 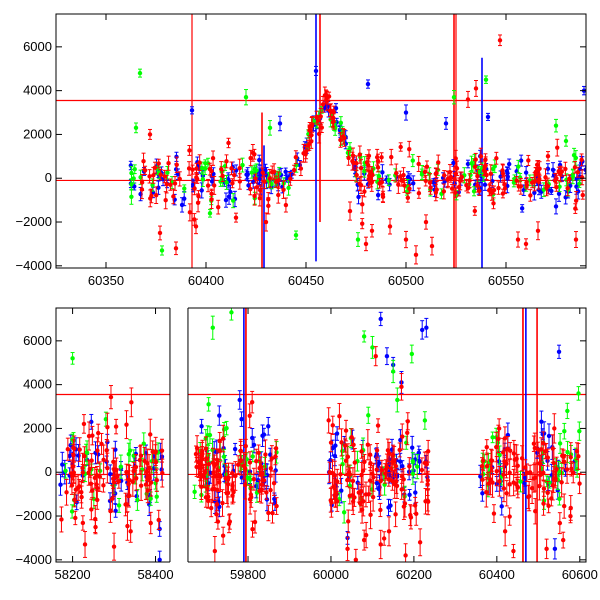 What do you see at coordinates (155, 574) in the screenshot?
I see `x-tick-label: 58400` at bounding box center [155, 574].